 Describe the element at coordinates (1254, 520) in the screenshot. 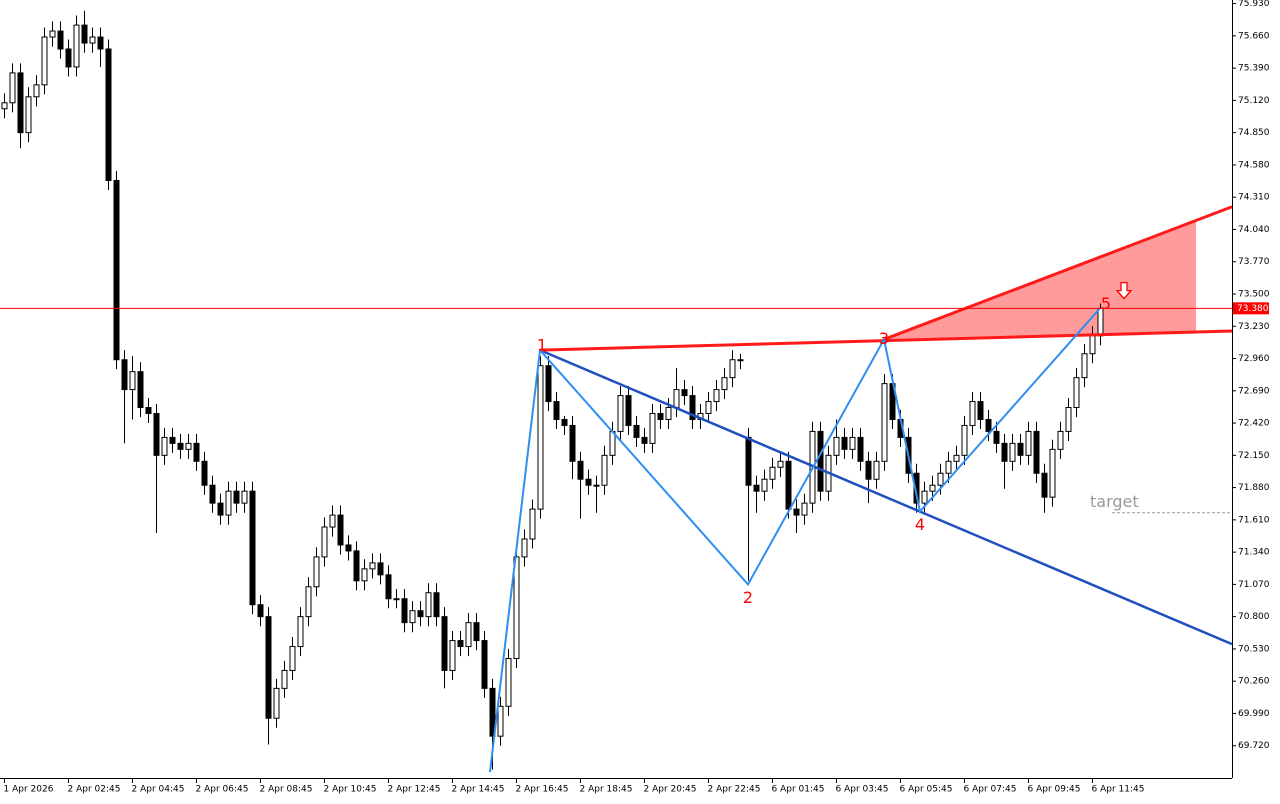

I see `y-tick-label: 71.610` at that location.